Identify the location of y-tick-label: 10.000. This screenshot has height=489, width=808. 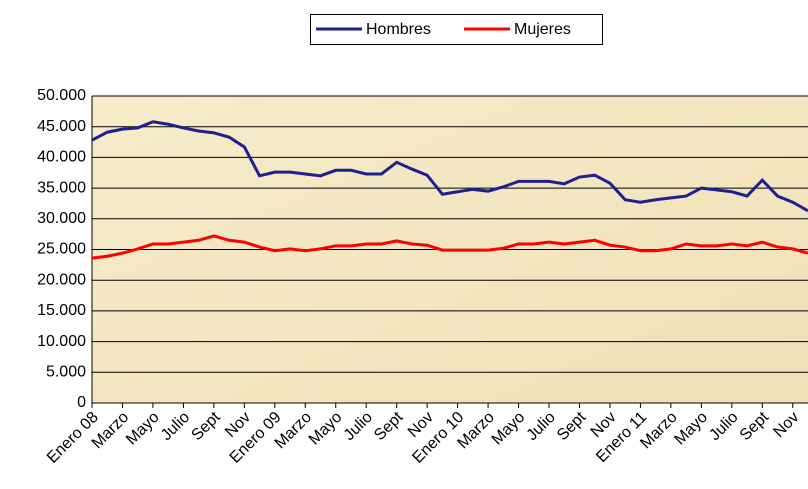
(61, 341).